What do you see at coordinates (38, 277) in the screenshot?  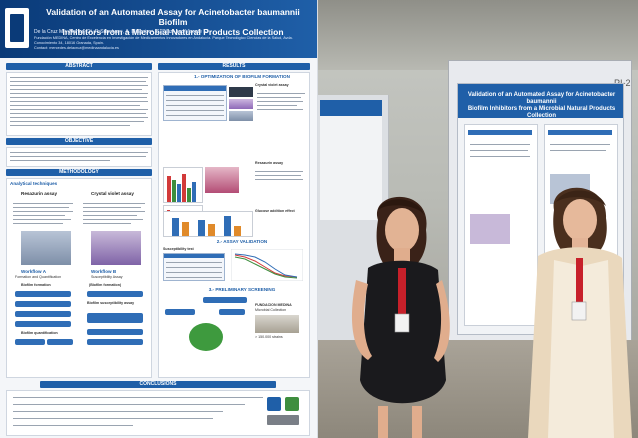 I see `workflow-a-sub: Formation and Quantification` at bounding box center [38, 277].